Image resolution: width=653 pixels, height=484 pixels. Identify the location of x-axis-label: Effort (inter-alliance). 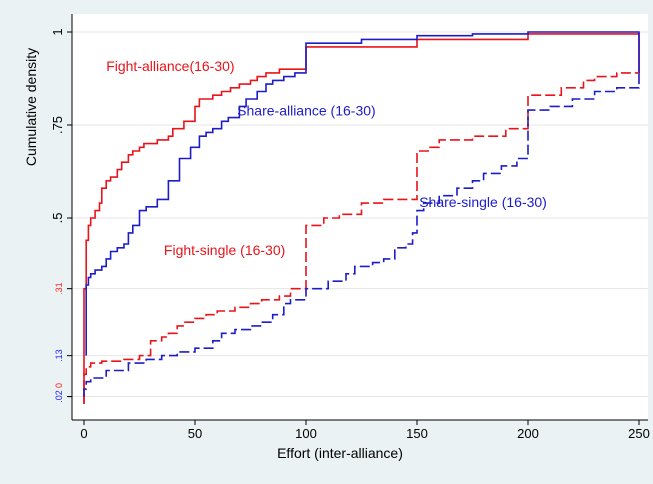
(340, 453).